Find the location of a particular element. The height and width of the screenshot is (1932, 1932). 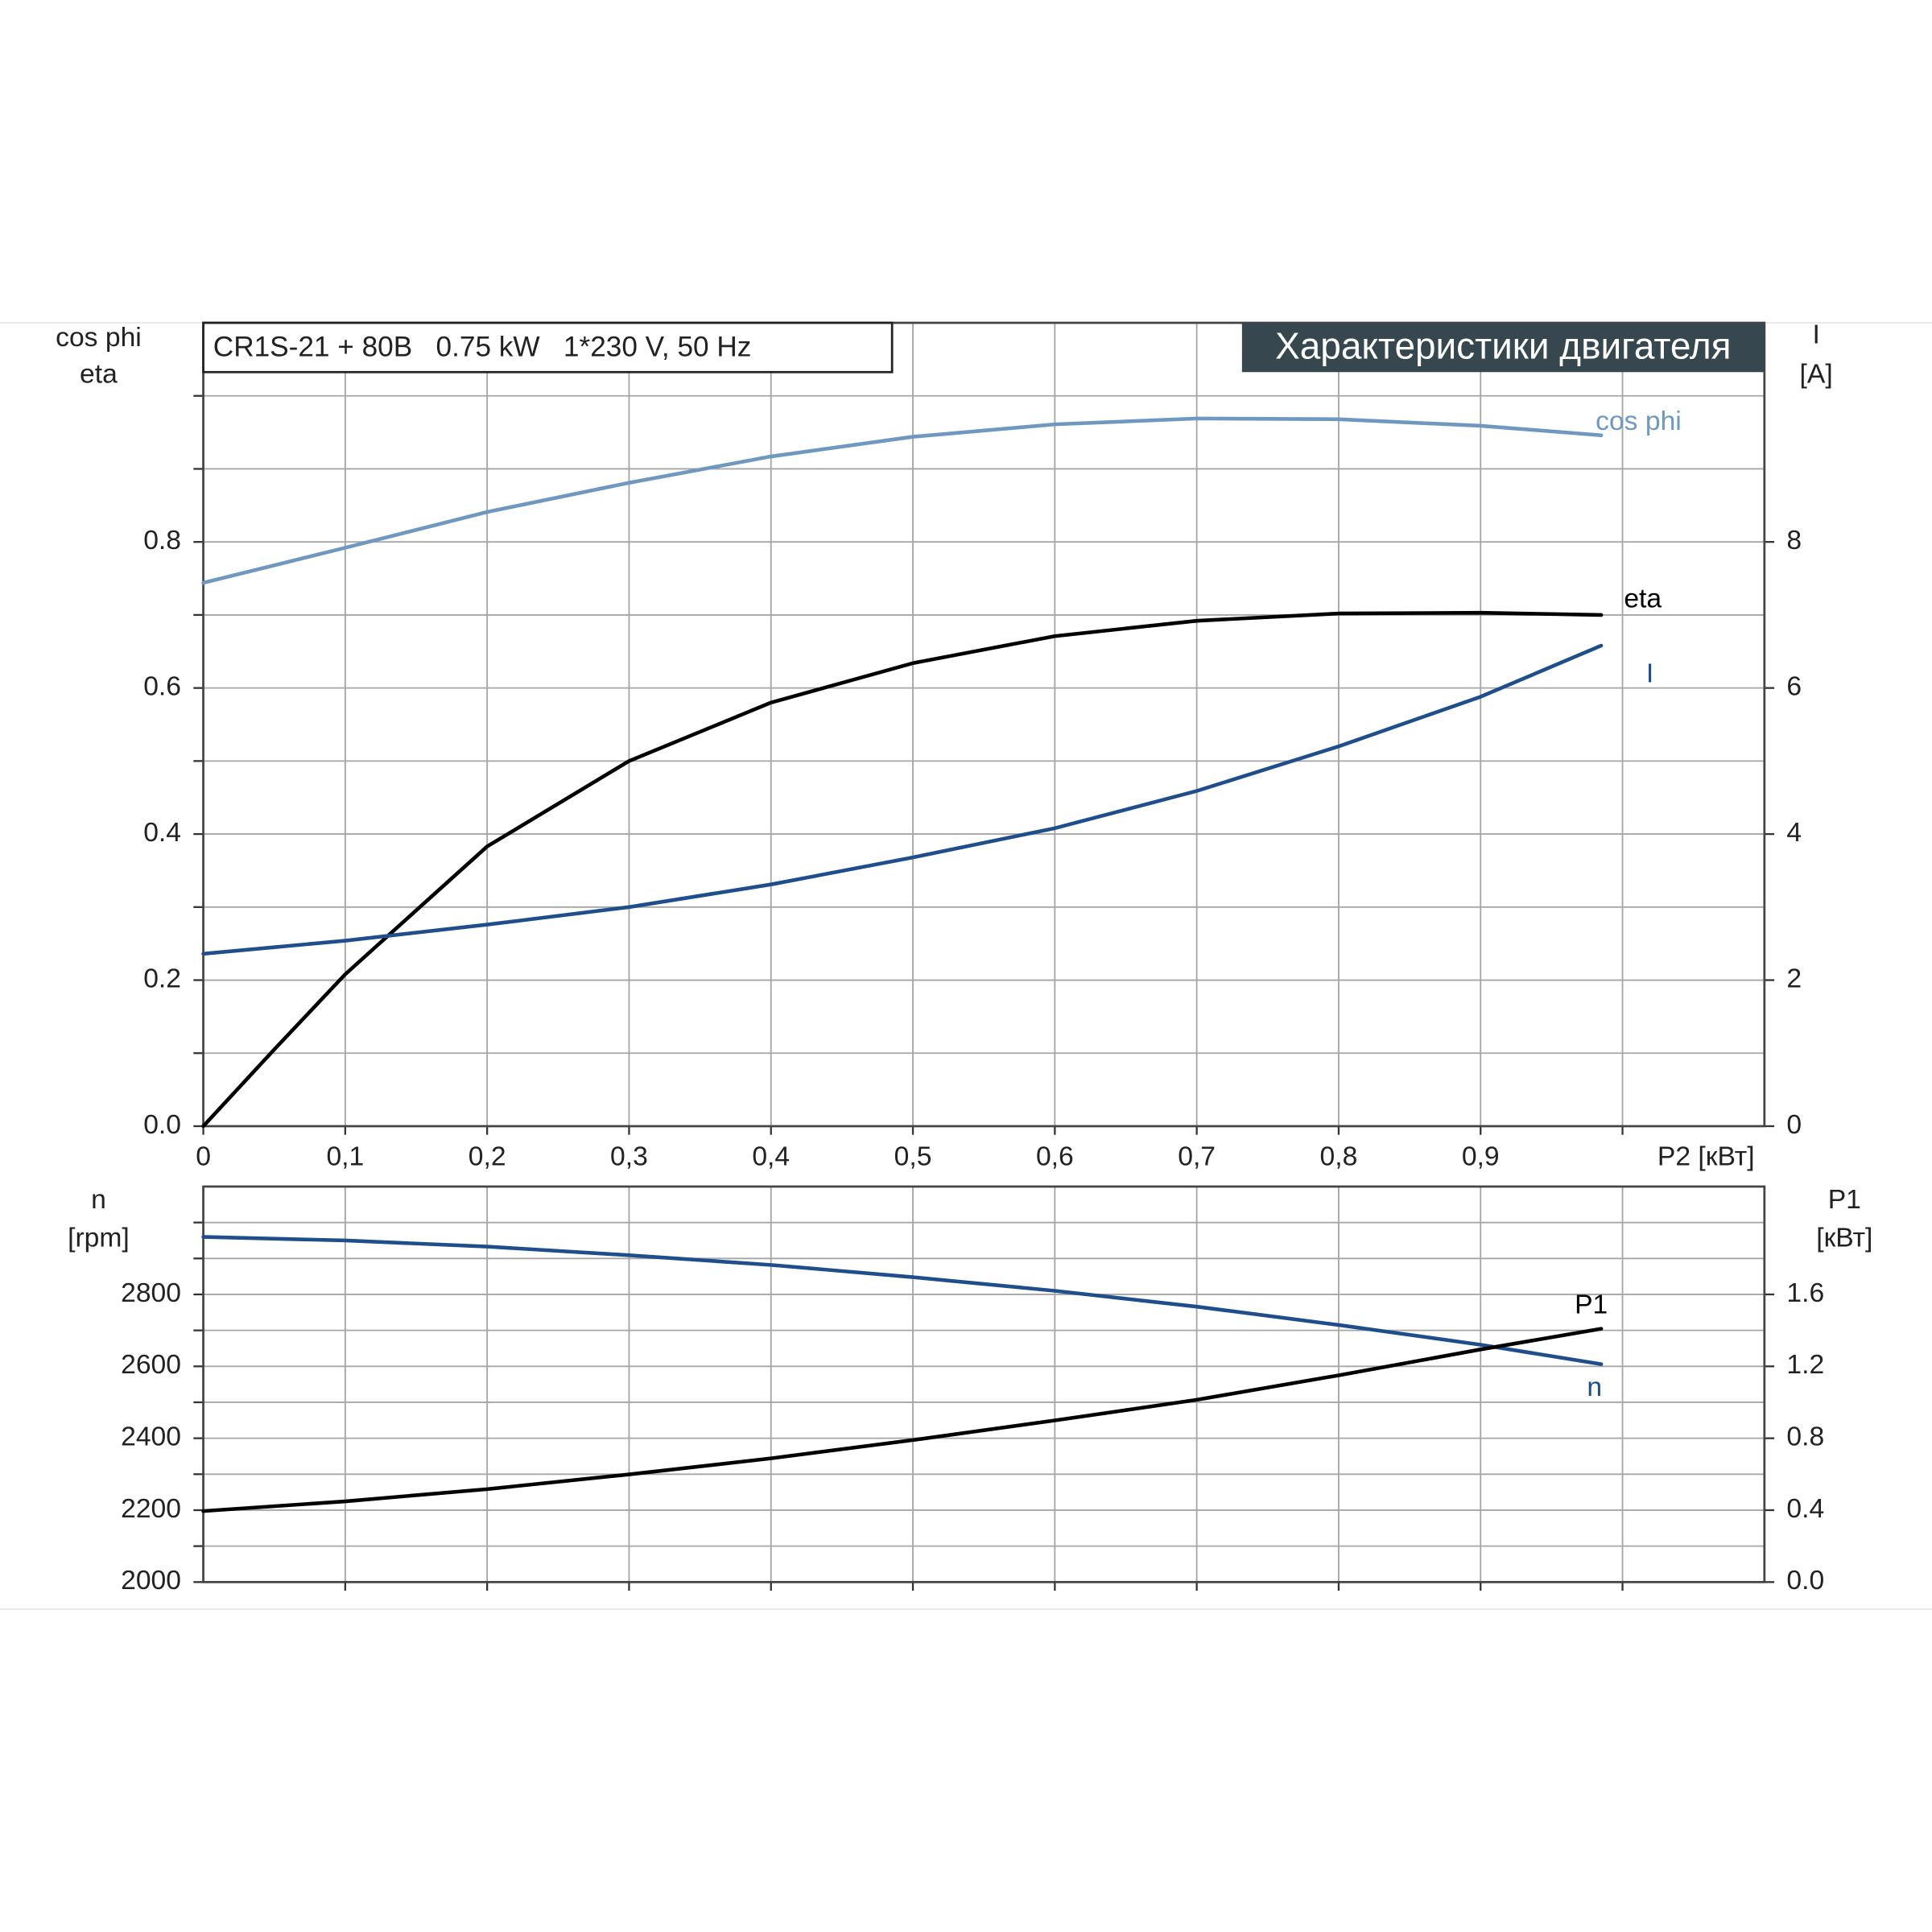

subtitle: CR1S-21 + 80B 0.75 kW 1*230 V, 50 Hz is located at coordinates (483, 346).